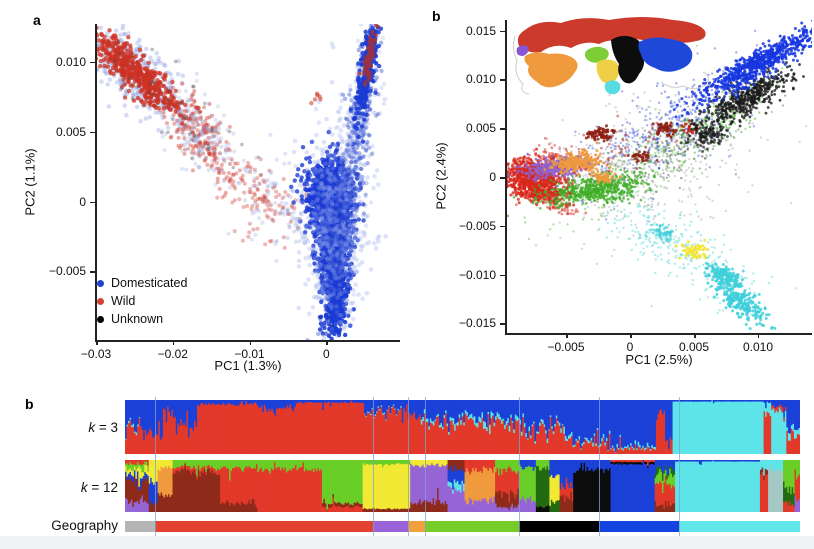  Describe the element at coordinates (84, 525) in the screenshot. I see `geography-label-rest: Geography` at that location.